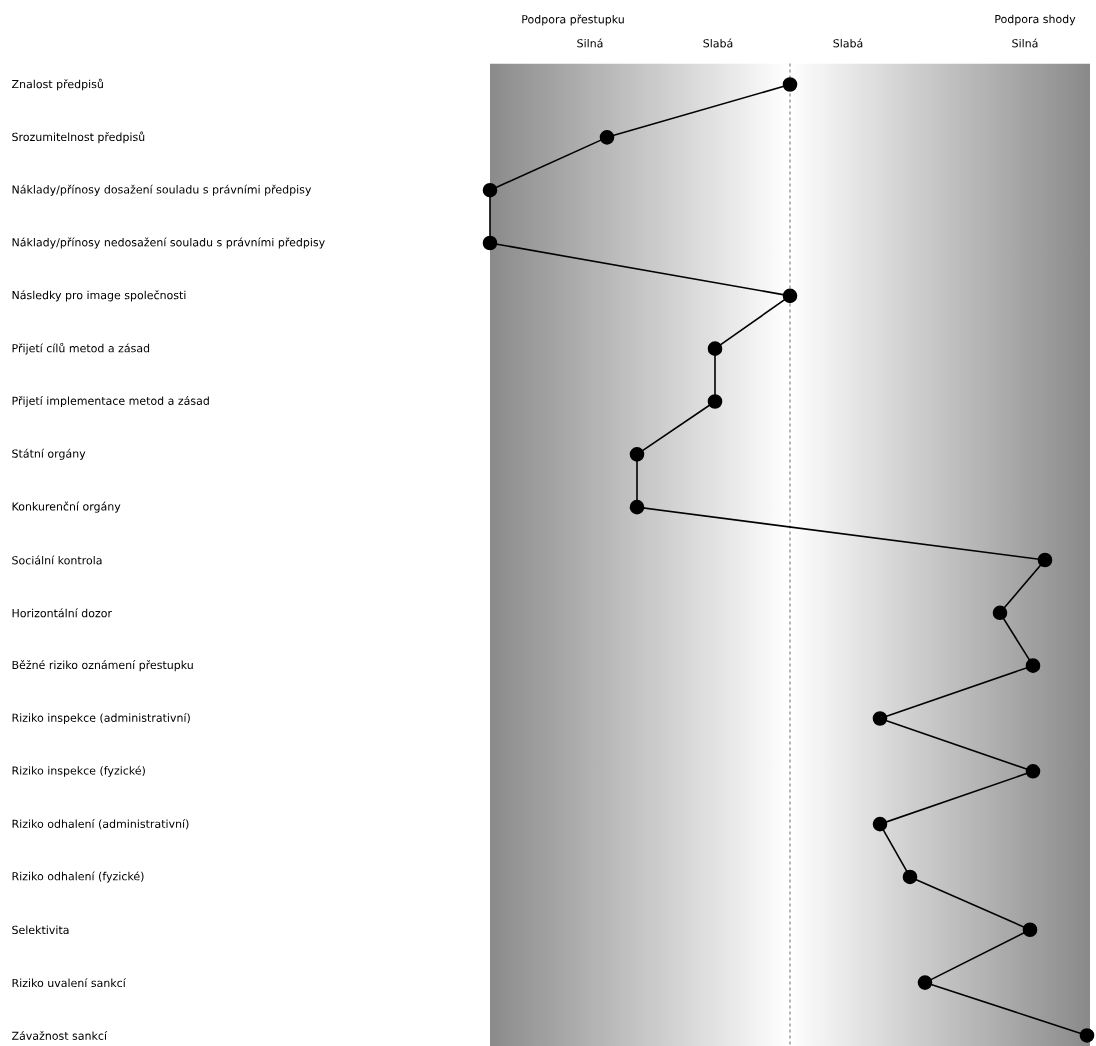 This screenshot has width=1096, height=1046. What do you see at coordinates (573, 20) in the screenshot?
I see `text: Podpora přestupku` at bounding box center [573, 20].